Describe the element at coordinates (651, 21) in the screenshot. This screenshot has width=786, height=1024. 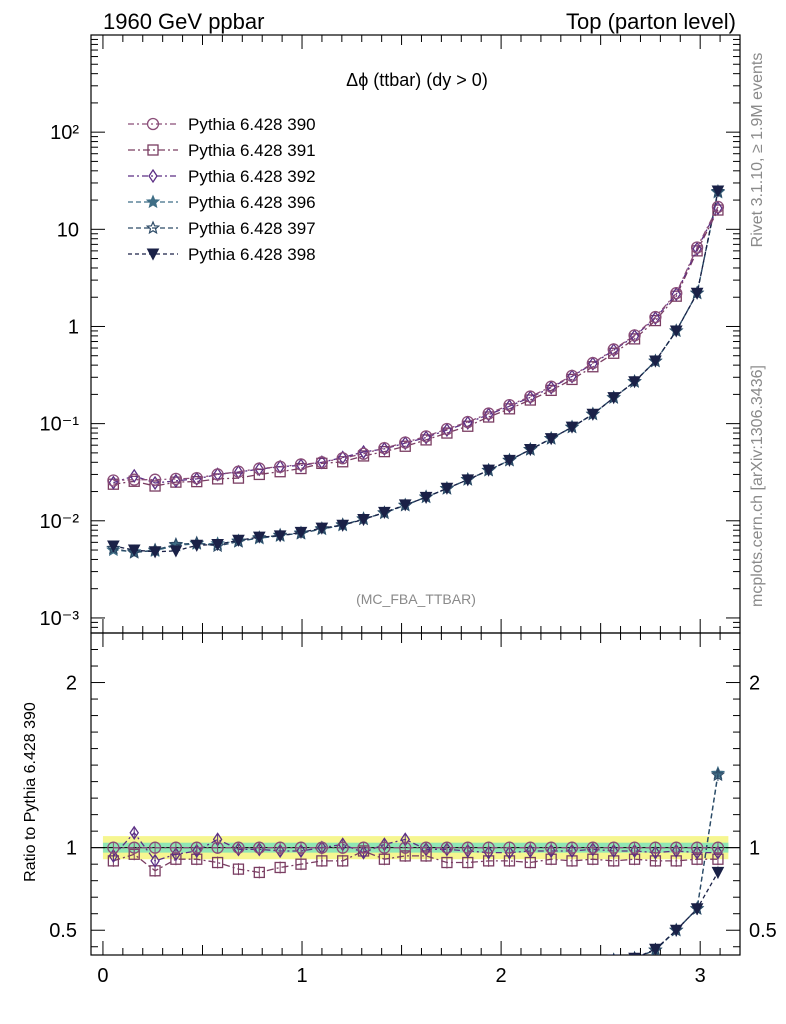
I see `header-right: Top (parton level)` at that location.